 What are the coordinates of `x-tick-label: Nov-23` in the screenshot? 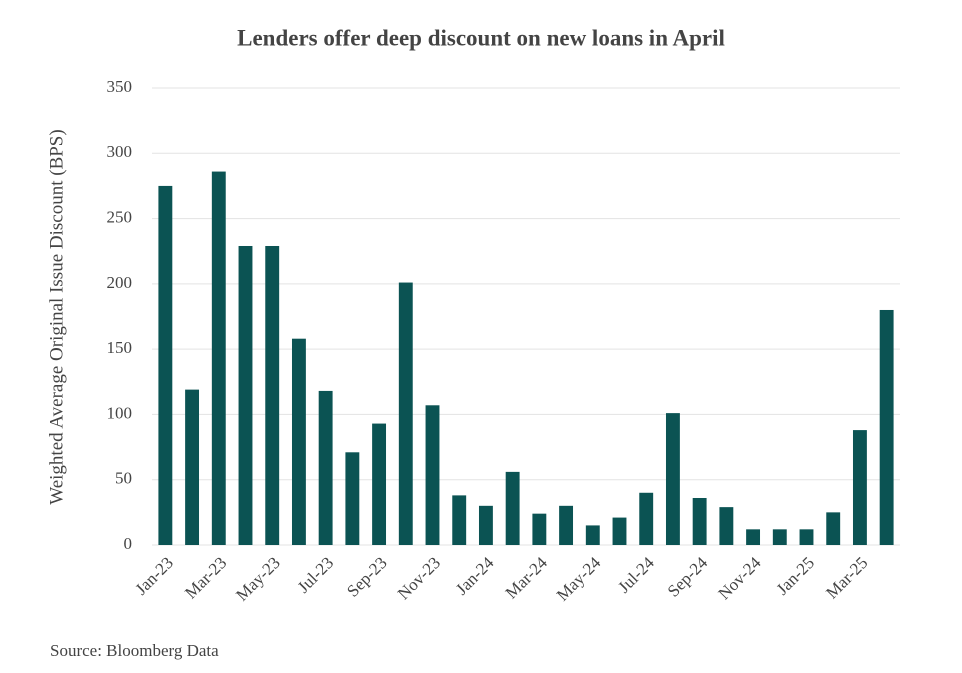 It's located at (419, 578).